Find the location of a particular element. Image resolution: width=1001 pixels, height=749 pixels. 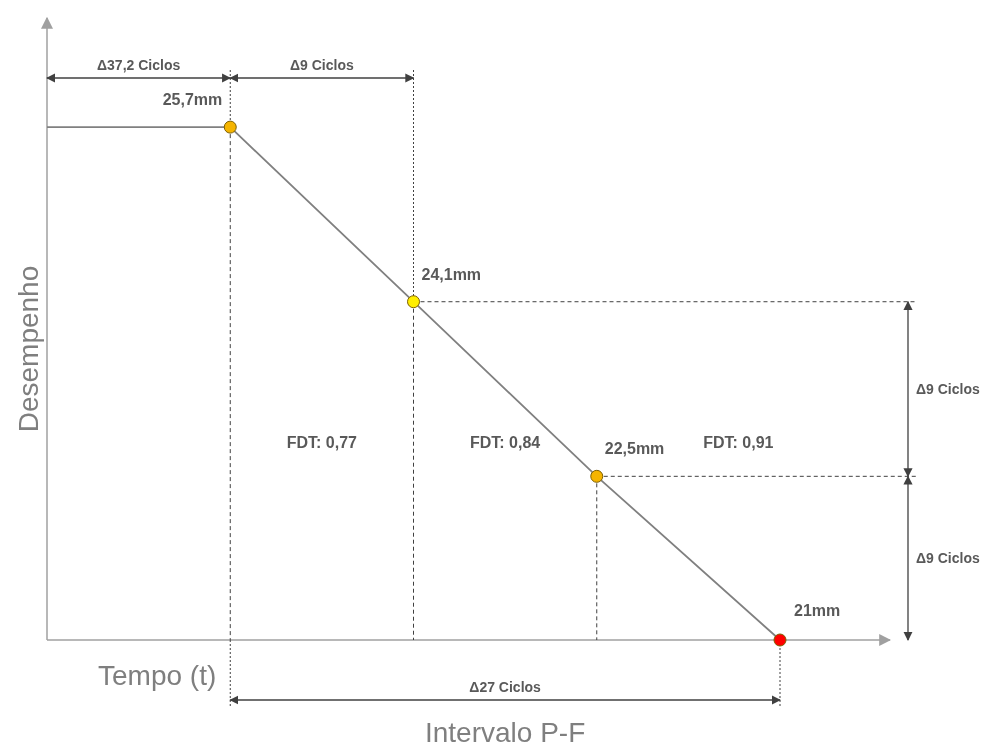

y-axis-title: Desempenho is located at coordinates (28, 349).